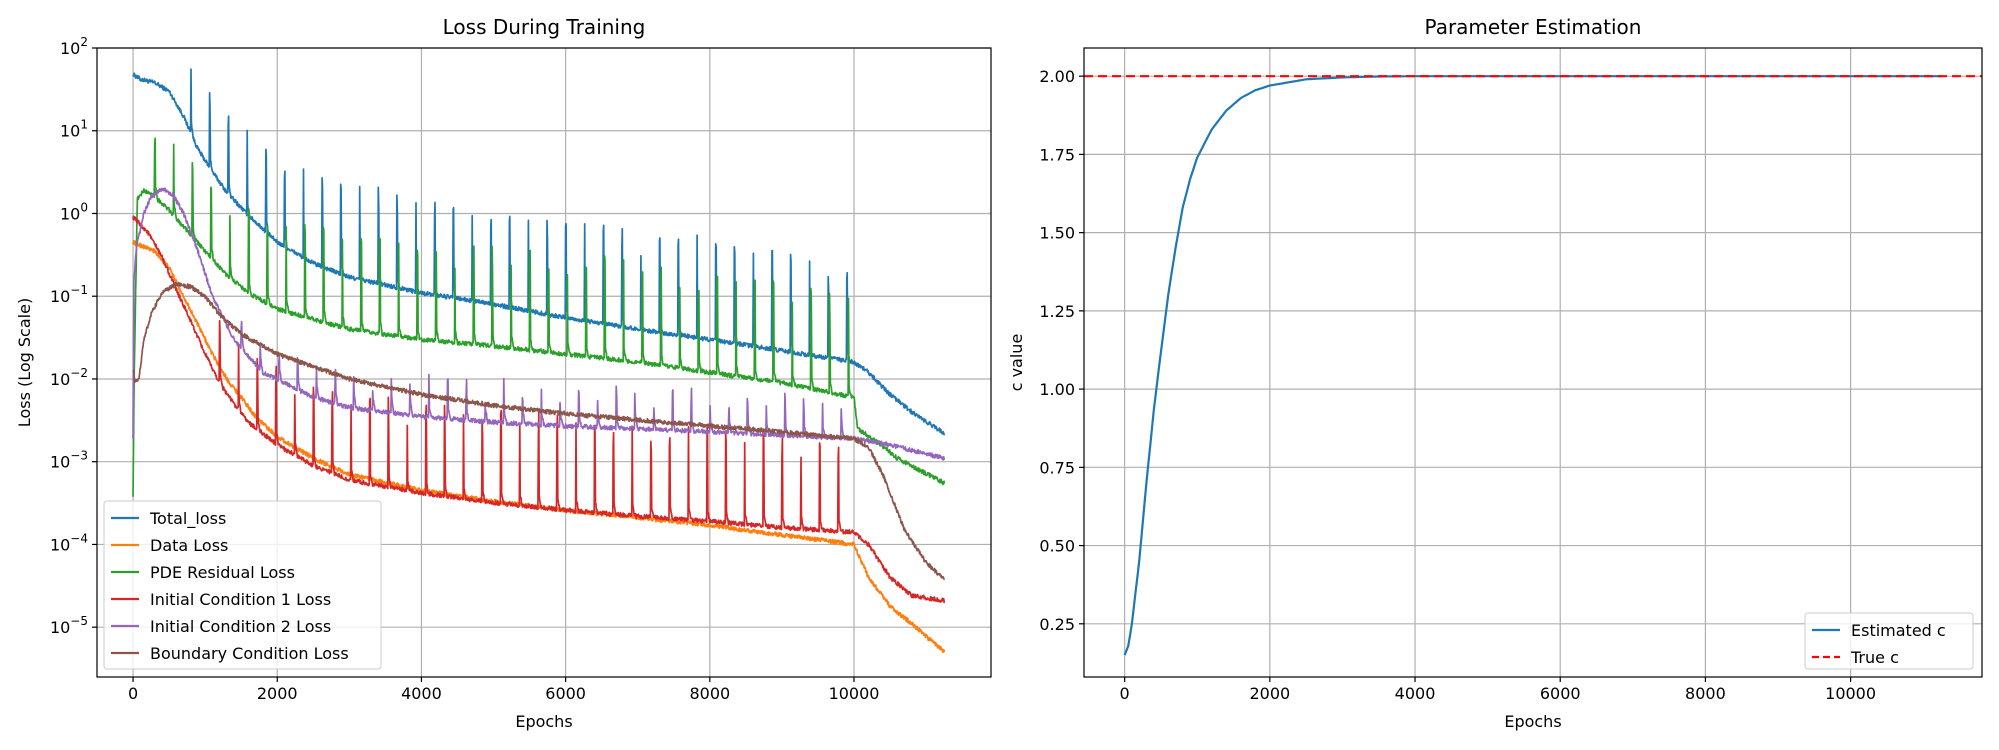 This screenshot has width=1999, height=750. I want to click on y-tick-label: 1.25, so click(1057, 311).